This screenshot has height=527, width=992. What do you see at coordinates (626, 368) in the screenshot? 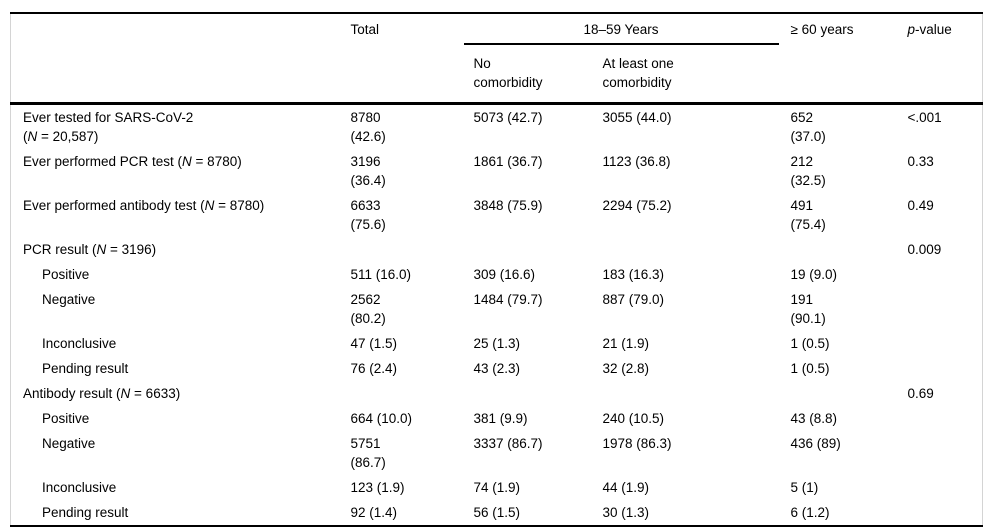
I see `cell-at-least-one: 32 (2.8)` at bounding box center [626, 368].